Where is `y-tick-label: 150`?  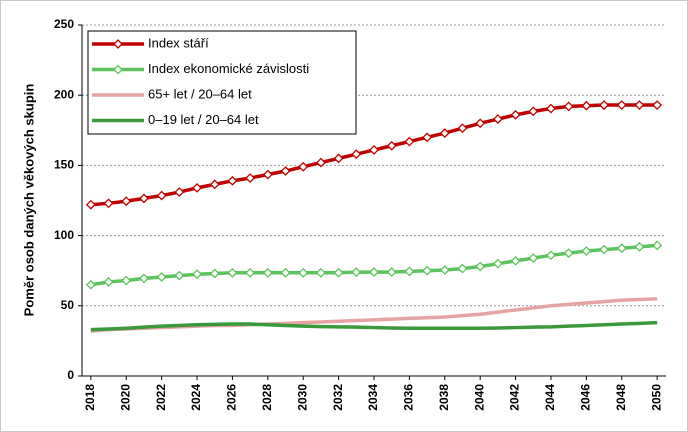 y-tick-label: 150 is located at coordinates (64, 165).